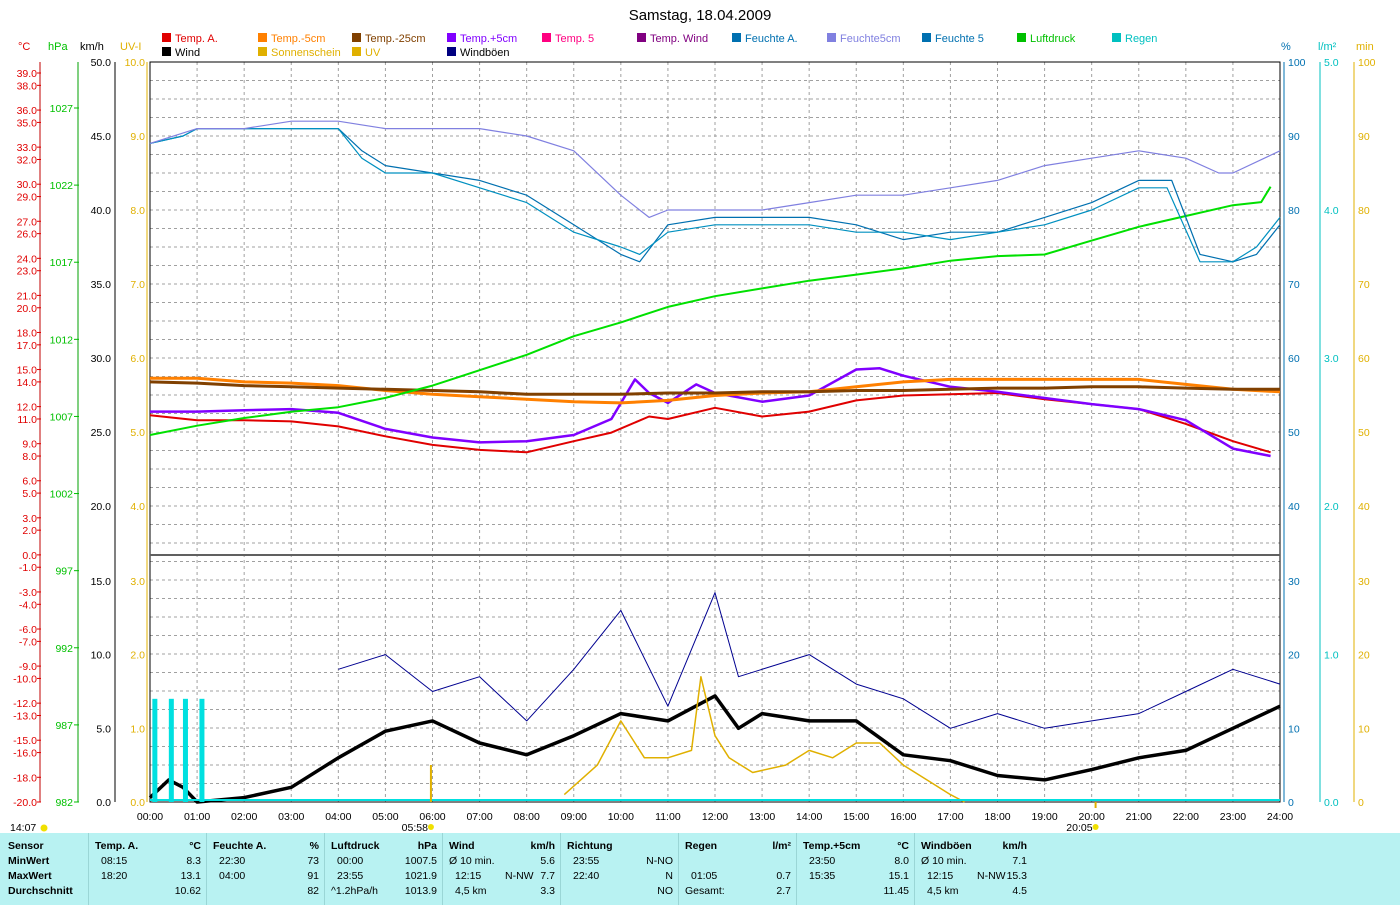 The height and width of the screenshot is (905, 1400). What do you see at coordinates (1294, 285) in the screenshot?
I see `humidity-tick-label-top: 70` at bounding box center [1294, 285].